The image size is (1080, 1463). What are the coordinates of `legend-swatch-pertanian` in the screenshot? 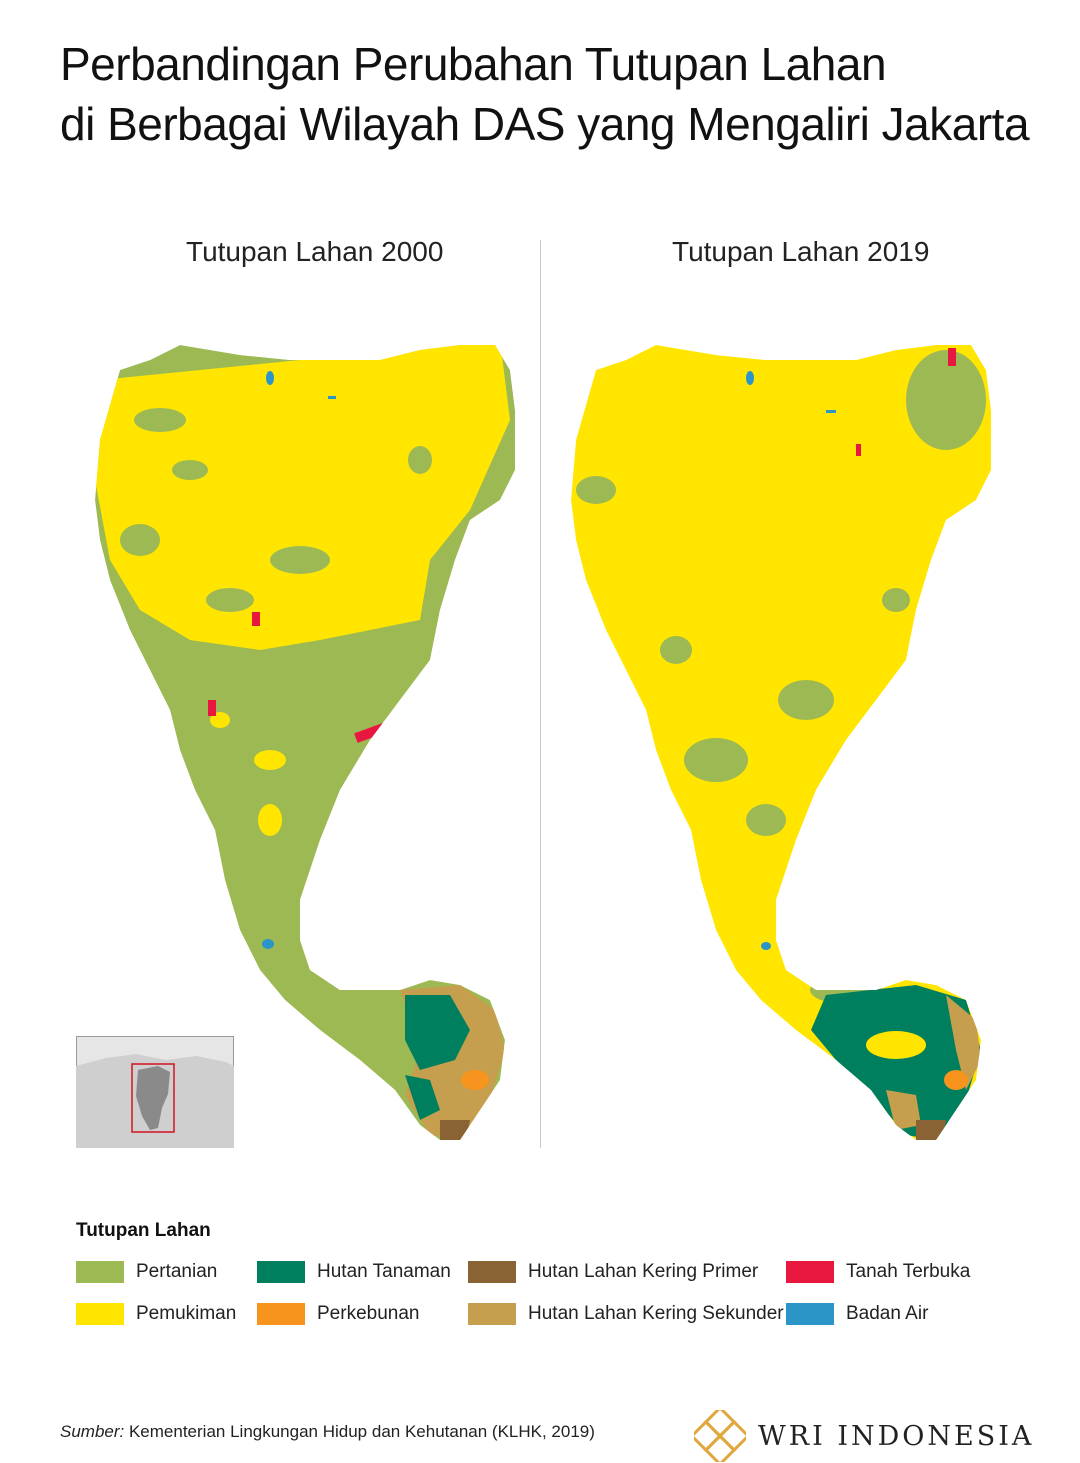 It's located at (100, 1272).